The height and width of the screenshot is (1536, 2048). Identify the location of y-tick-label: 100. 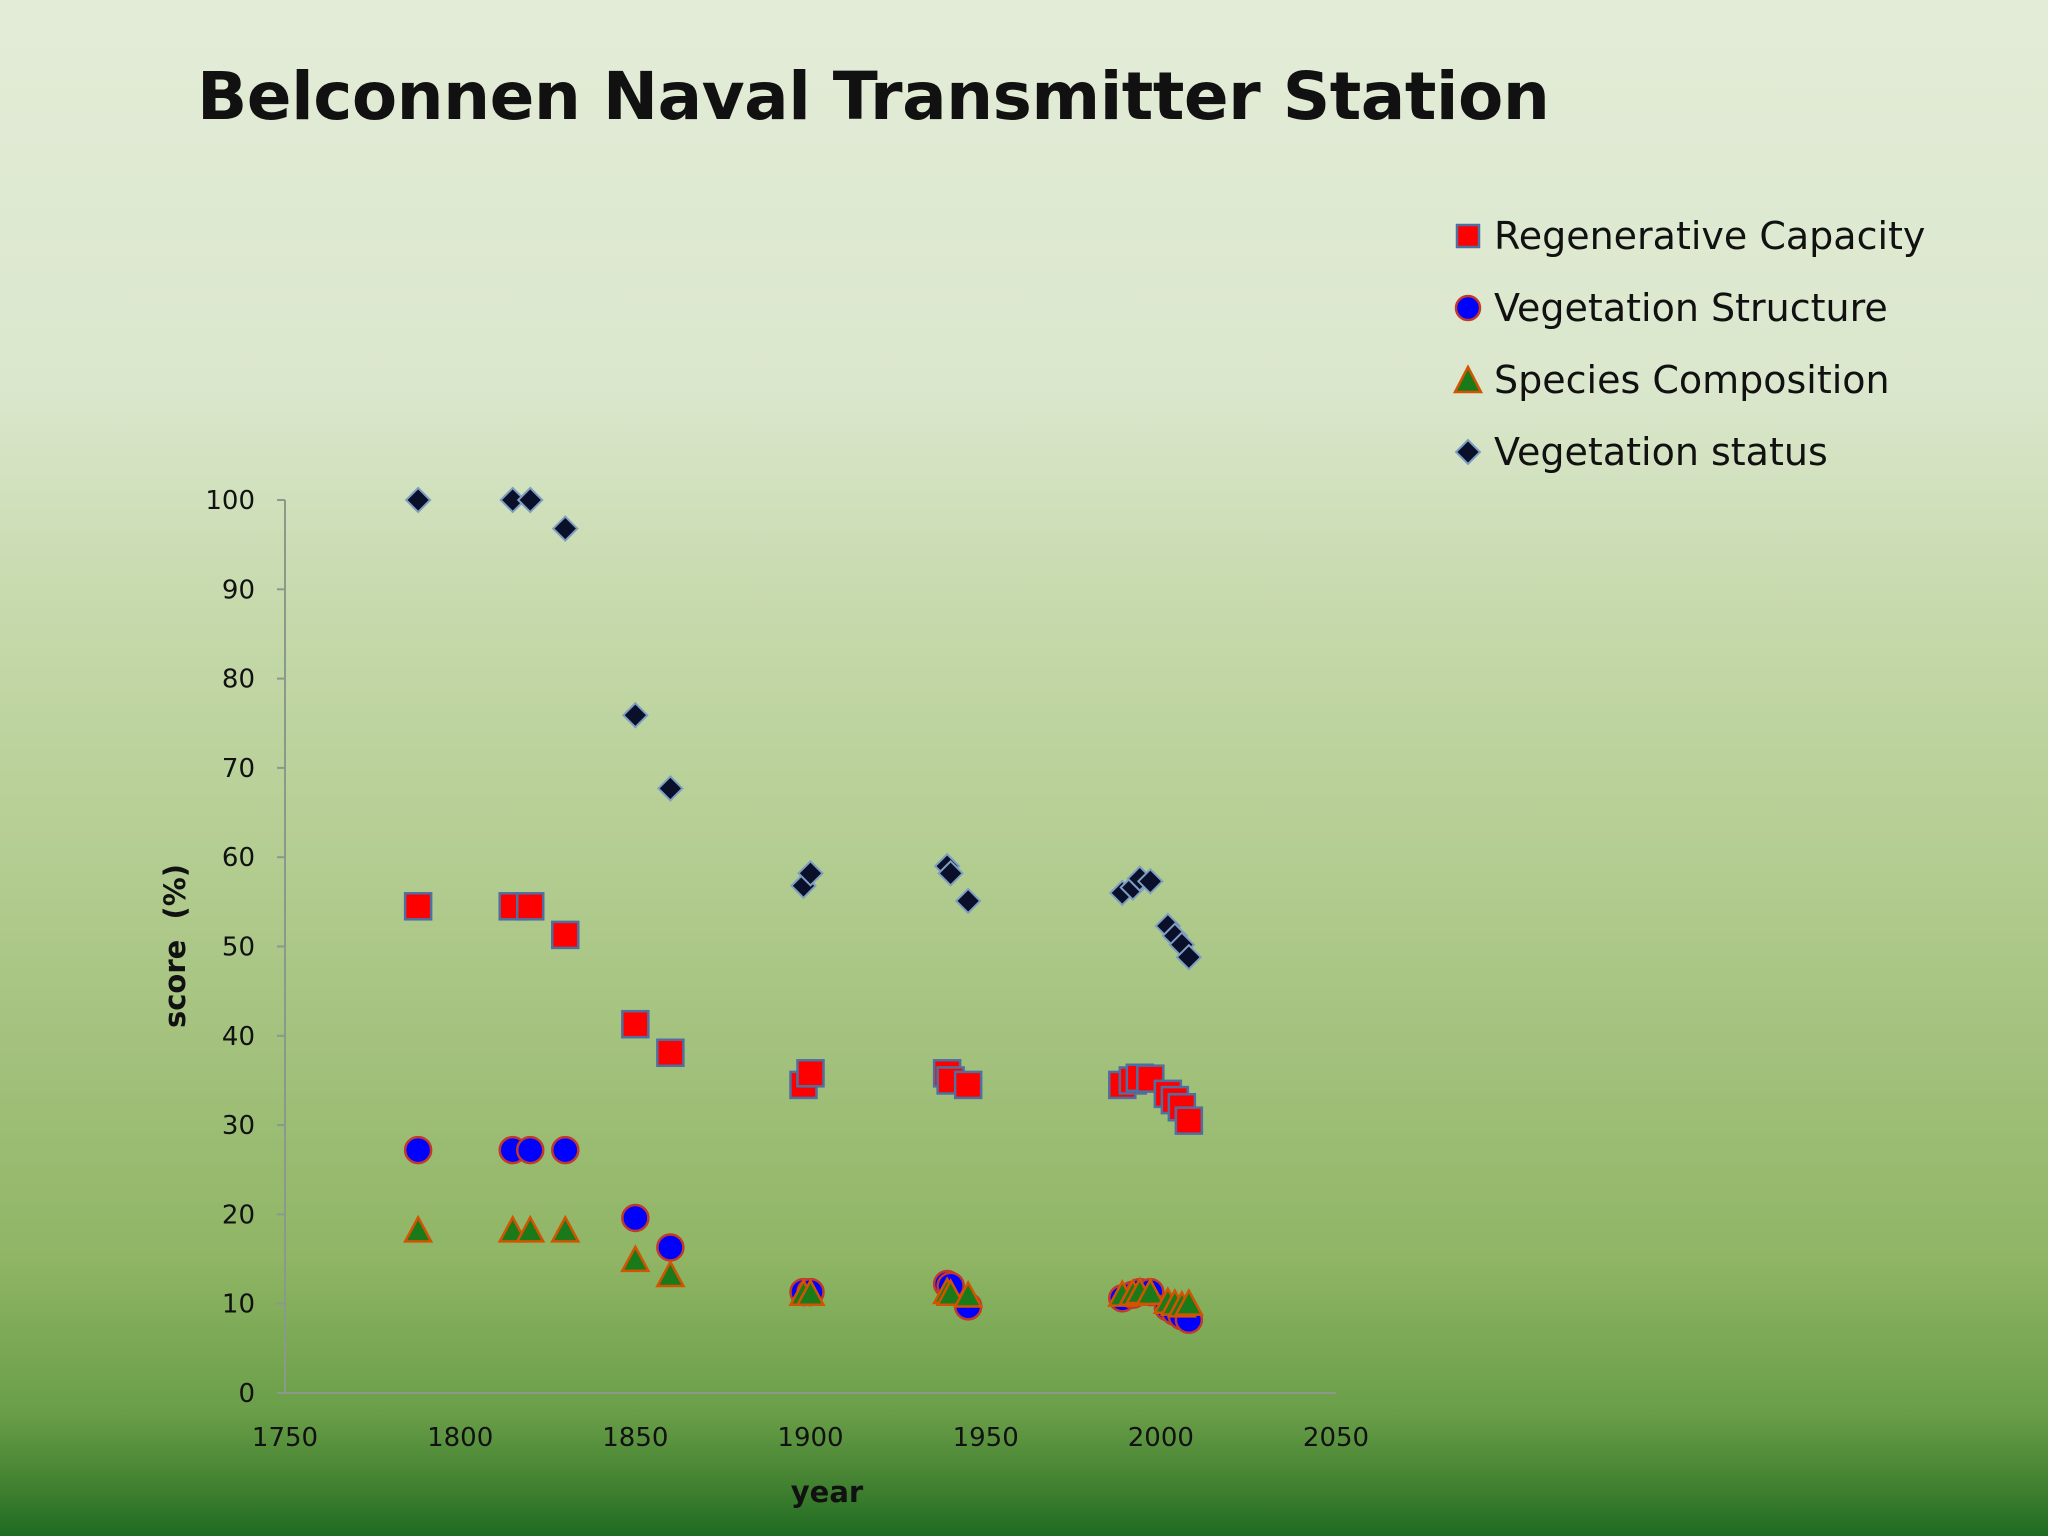
(230, 501).